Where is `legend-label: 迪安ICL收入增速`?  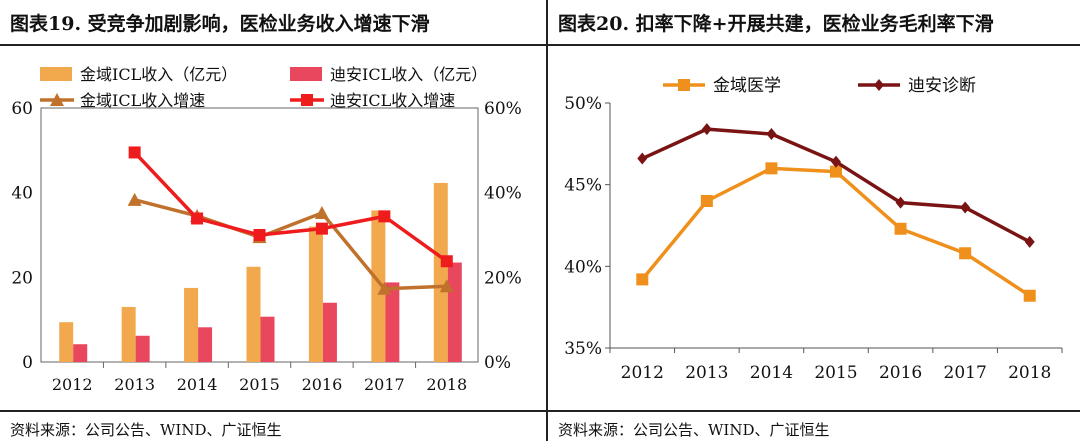 legend-label: 迪安ICL收入增速 is located at coordinates (392, 100).